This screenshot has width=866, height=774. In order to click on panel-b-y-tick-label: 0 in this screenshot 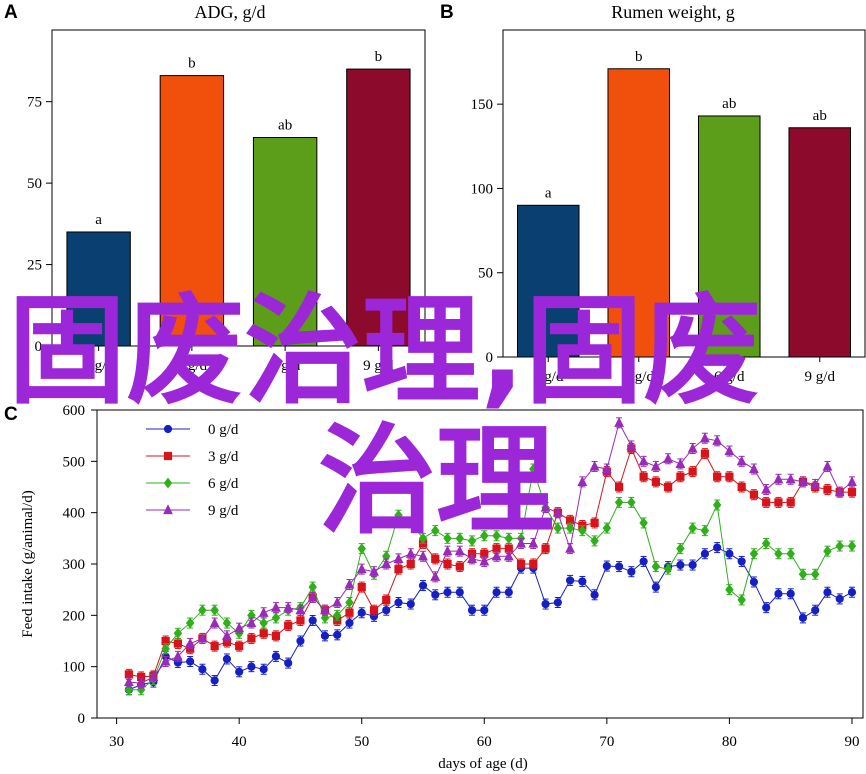, I will do `click(490, 358)`.